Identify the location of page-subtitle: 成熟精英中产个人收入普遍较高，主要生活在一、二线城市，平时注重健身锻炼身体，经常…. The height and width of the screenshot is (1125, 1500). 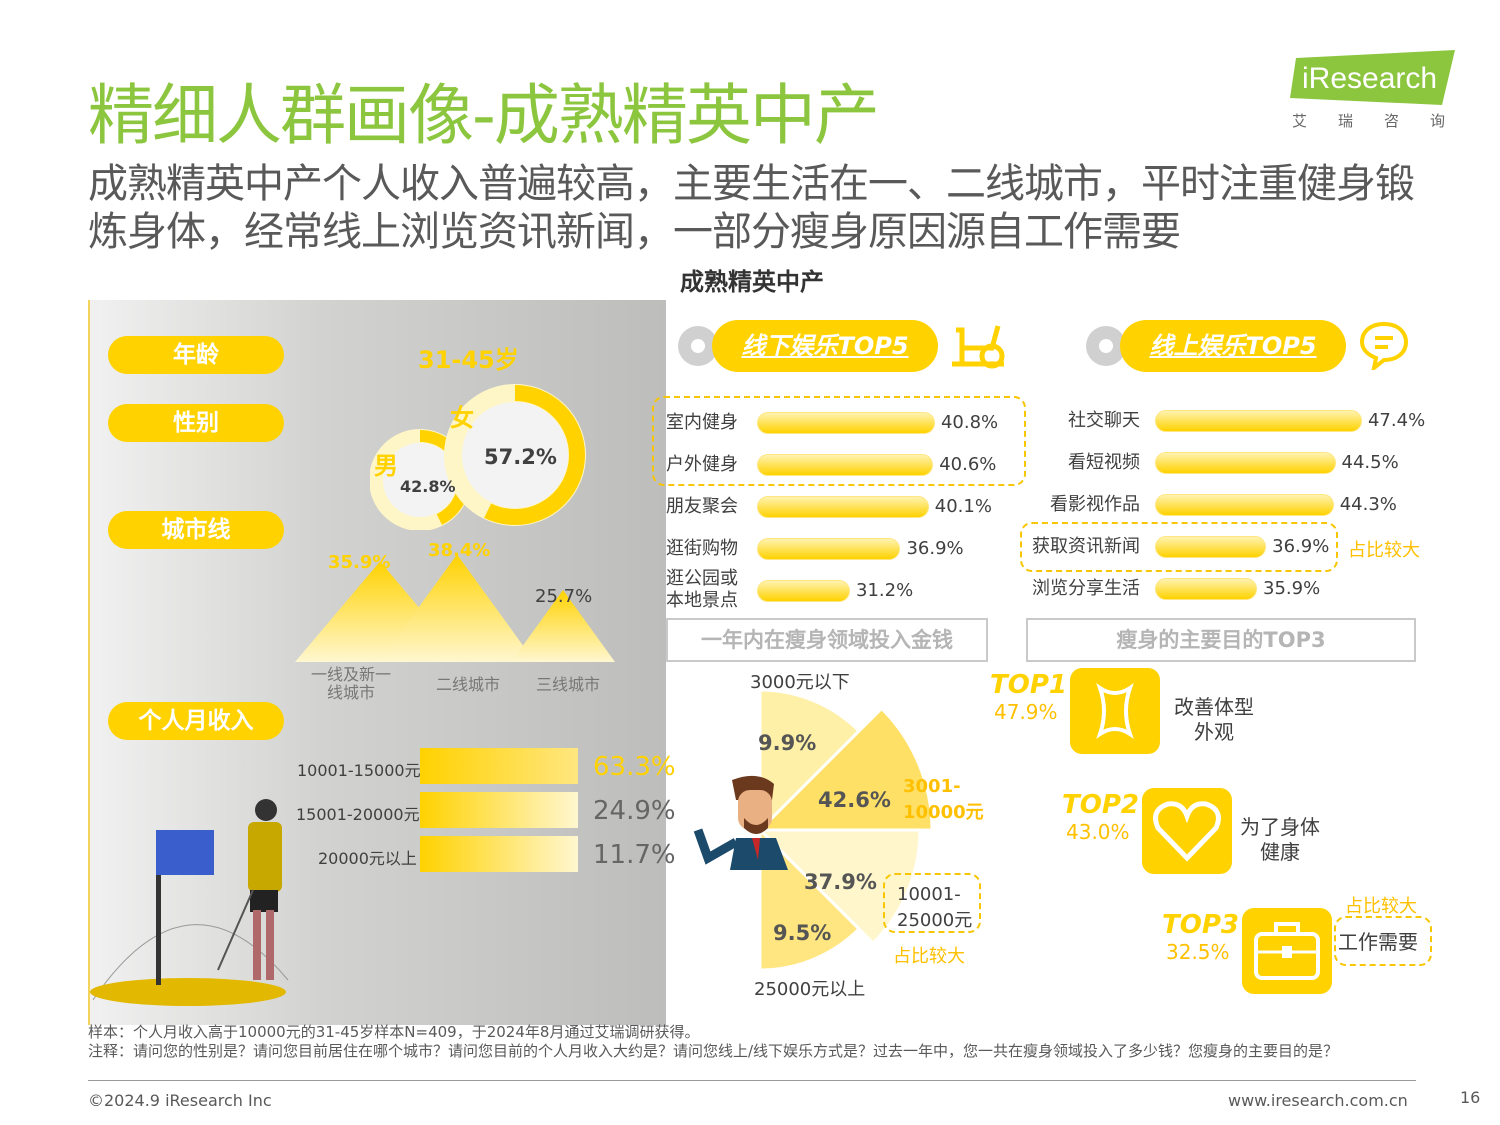
(751, 208).